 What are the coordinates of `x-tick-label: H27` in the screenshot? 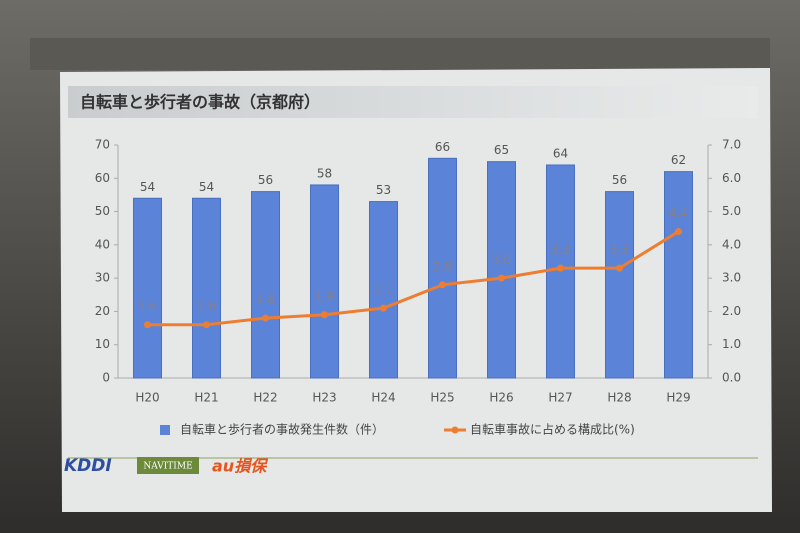 It's located at (560, 398).